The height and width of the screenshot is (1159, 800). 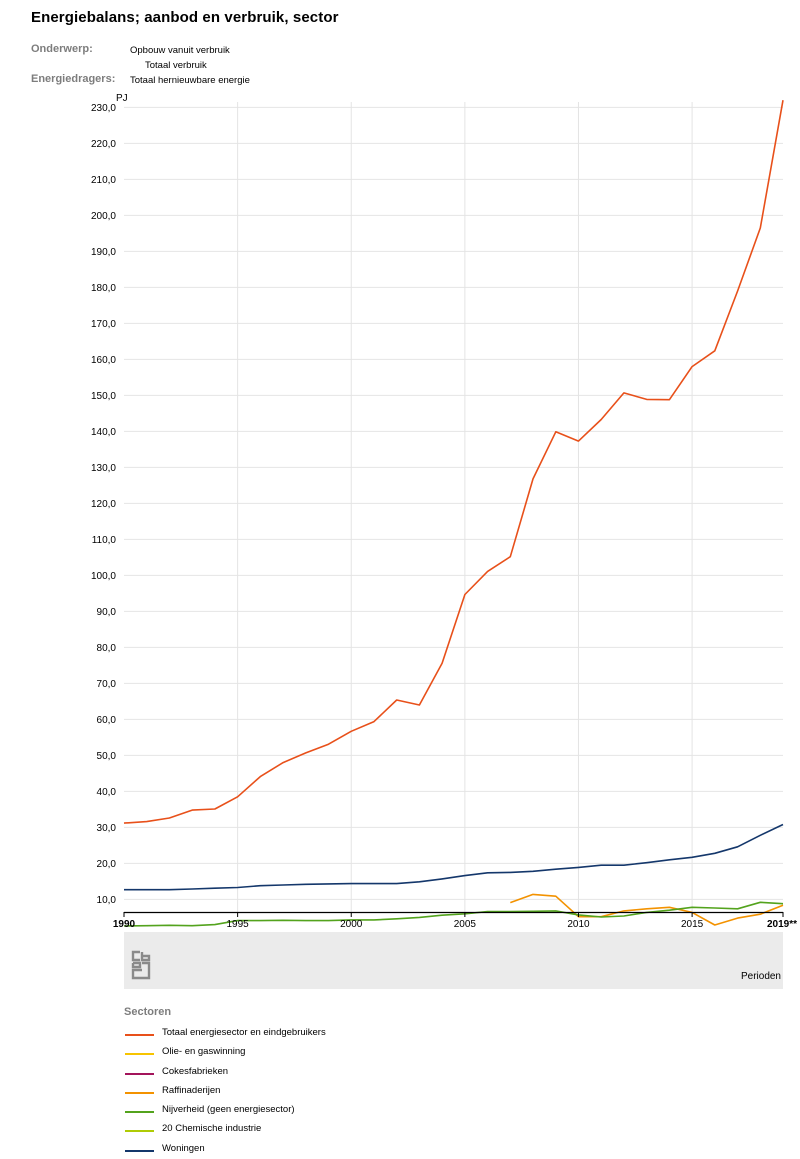 What do you see at coordinates (62, 49) in the screenshot?
I see `onderwerp-label: Onderwerp:` at bounding box center [62, 49].